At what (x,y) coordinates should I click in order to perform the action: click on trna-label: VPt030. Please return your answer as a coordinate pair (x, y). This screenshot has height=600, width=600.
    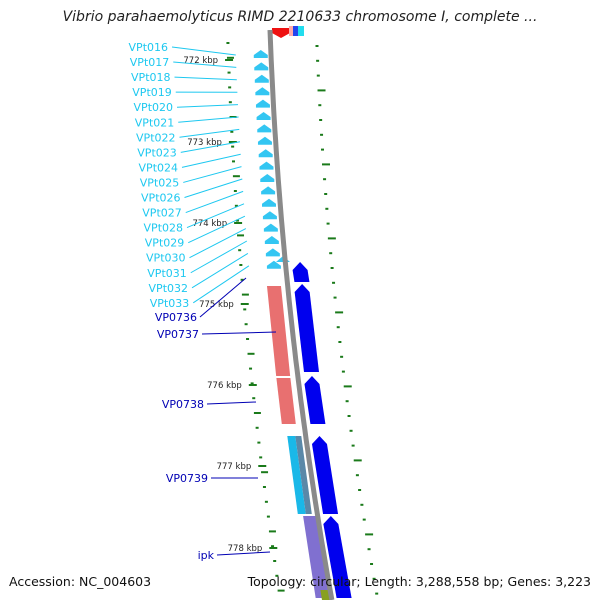
    Looking at the image, I should click on (165, 258).